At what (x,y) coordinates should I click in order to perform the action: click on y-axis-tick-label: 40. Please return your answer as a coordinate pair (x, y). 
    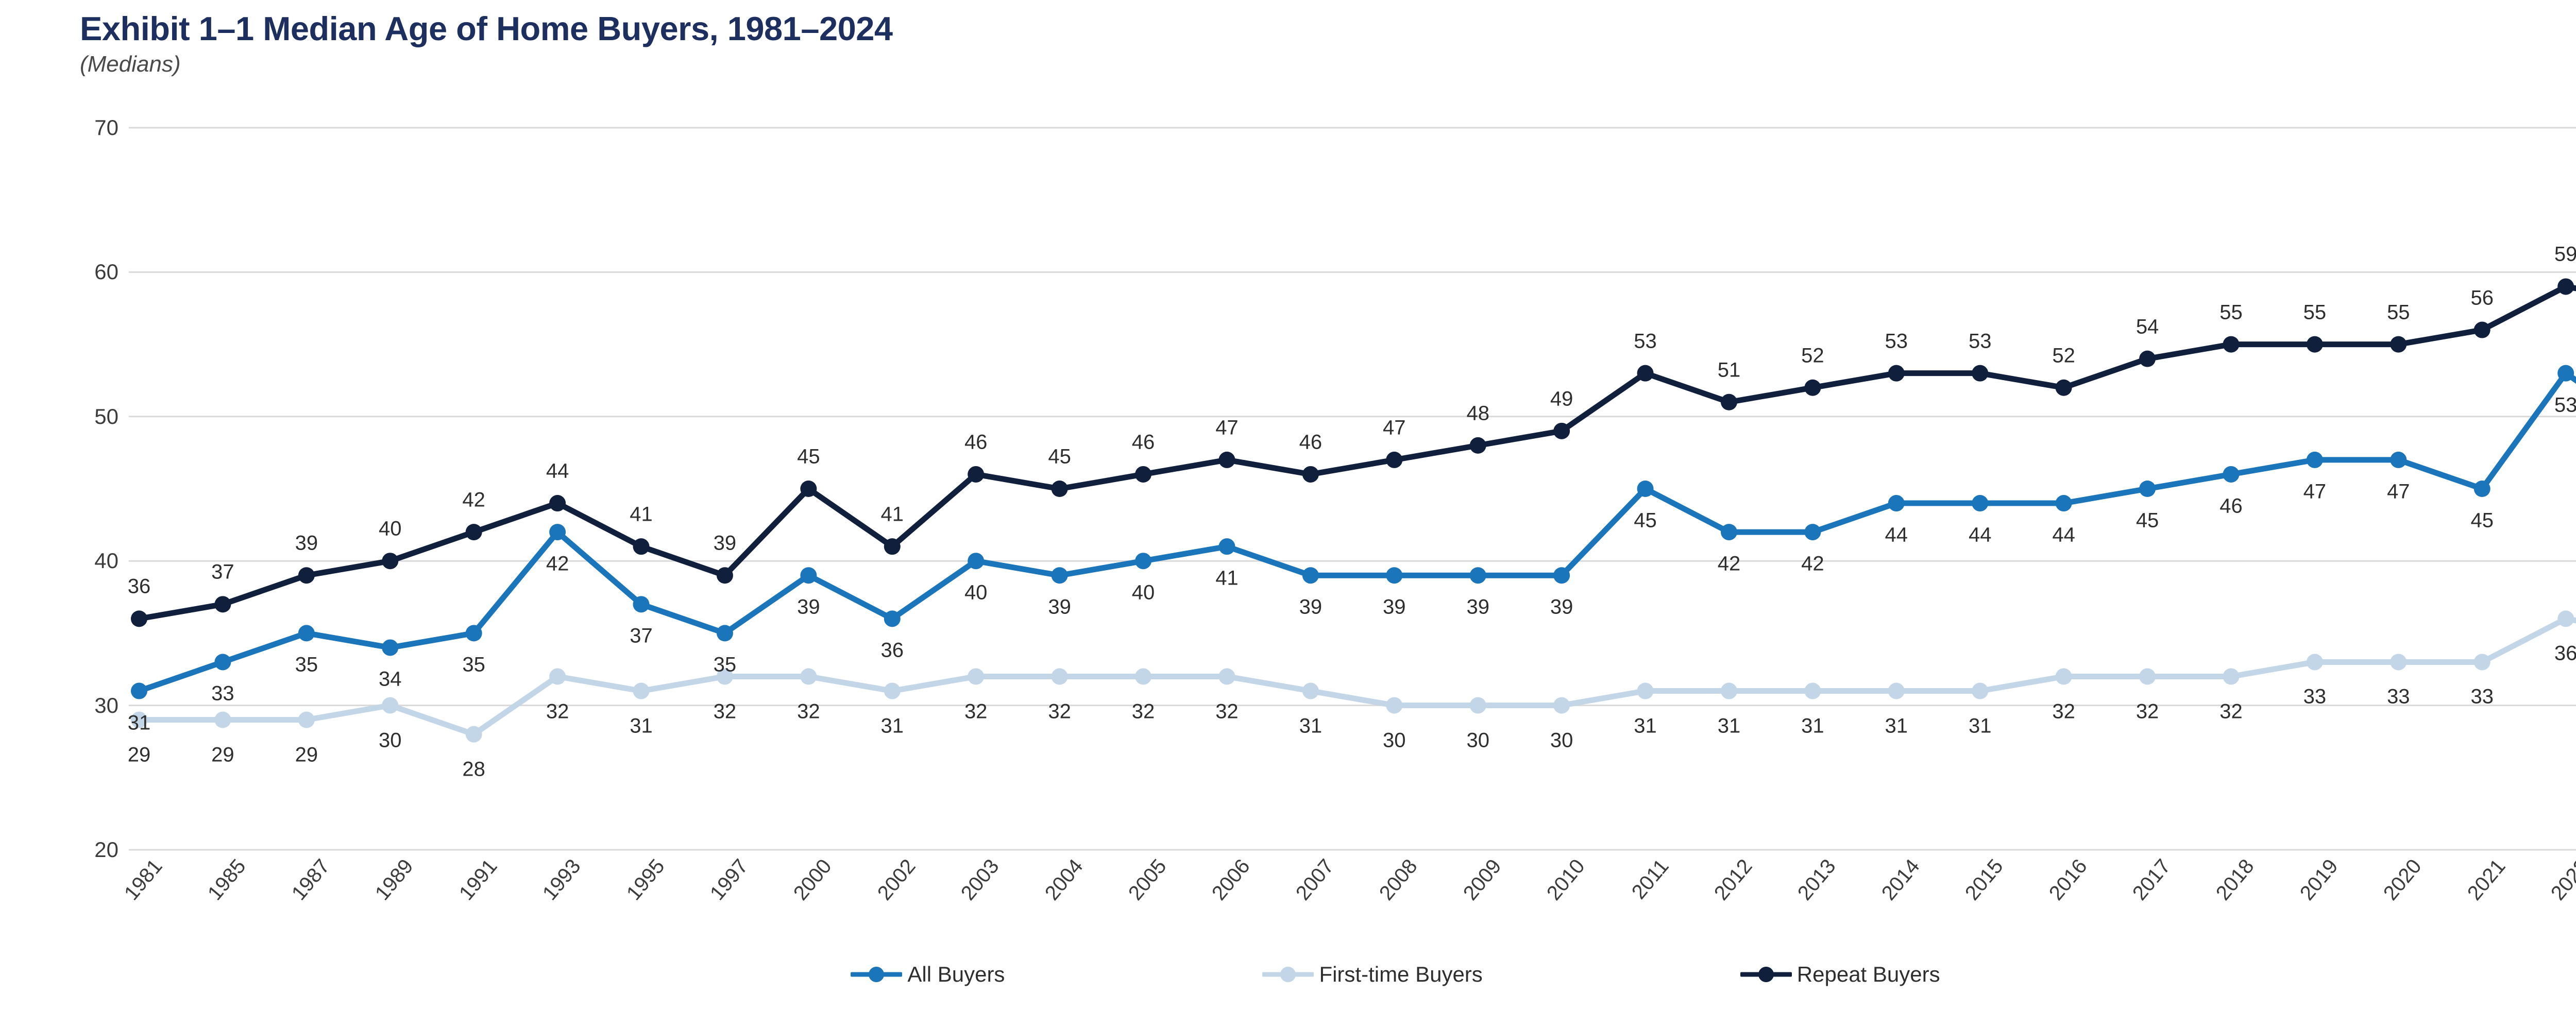
    Looking at the image, I should click on (106, 561).